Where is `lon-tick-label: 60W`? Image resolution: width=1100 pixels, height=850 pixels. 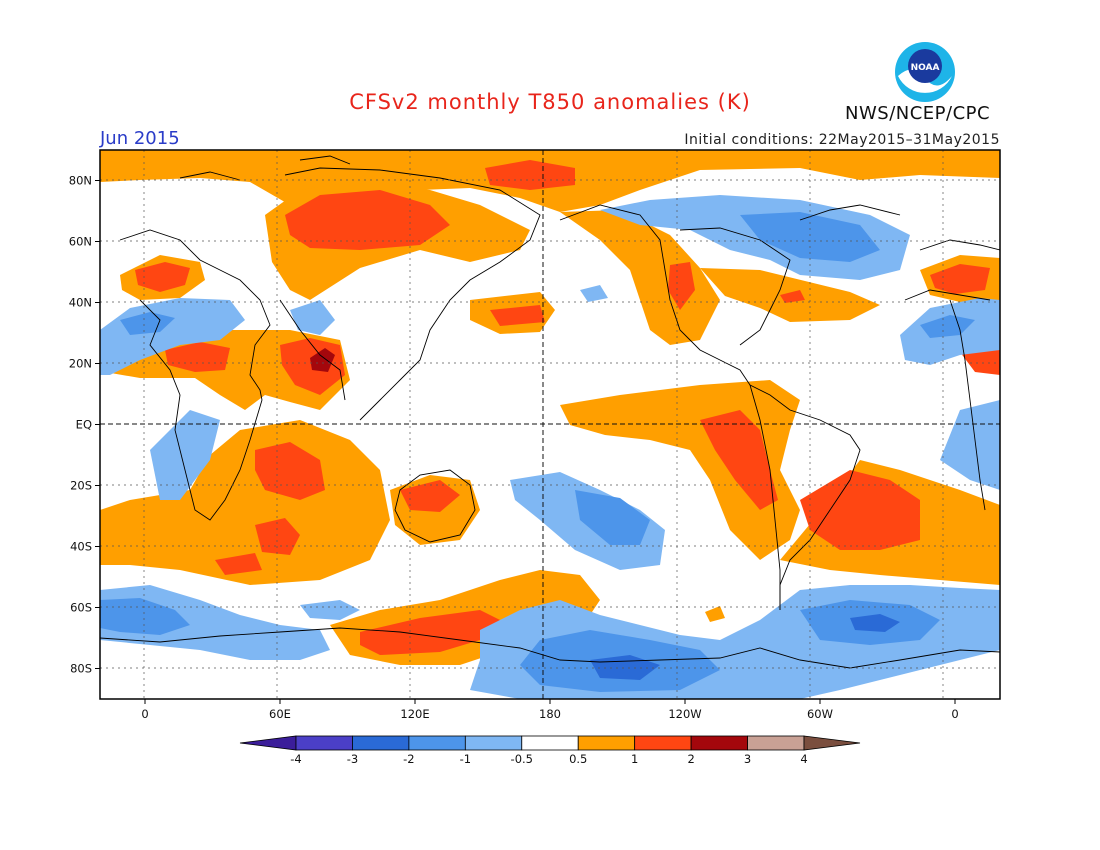 lon-tick-label: 60W is located at coordinates (820, 714).